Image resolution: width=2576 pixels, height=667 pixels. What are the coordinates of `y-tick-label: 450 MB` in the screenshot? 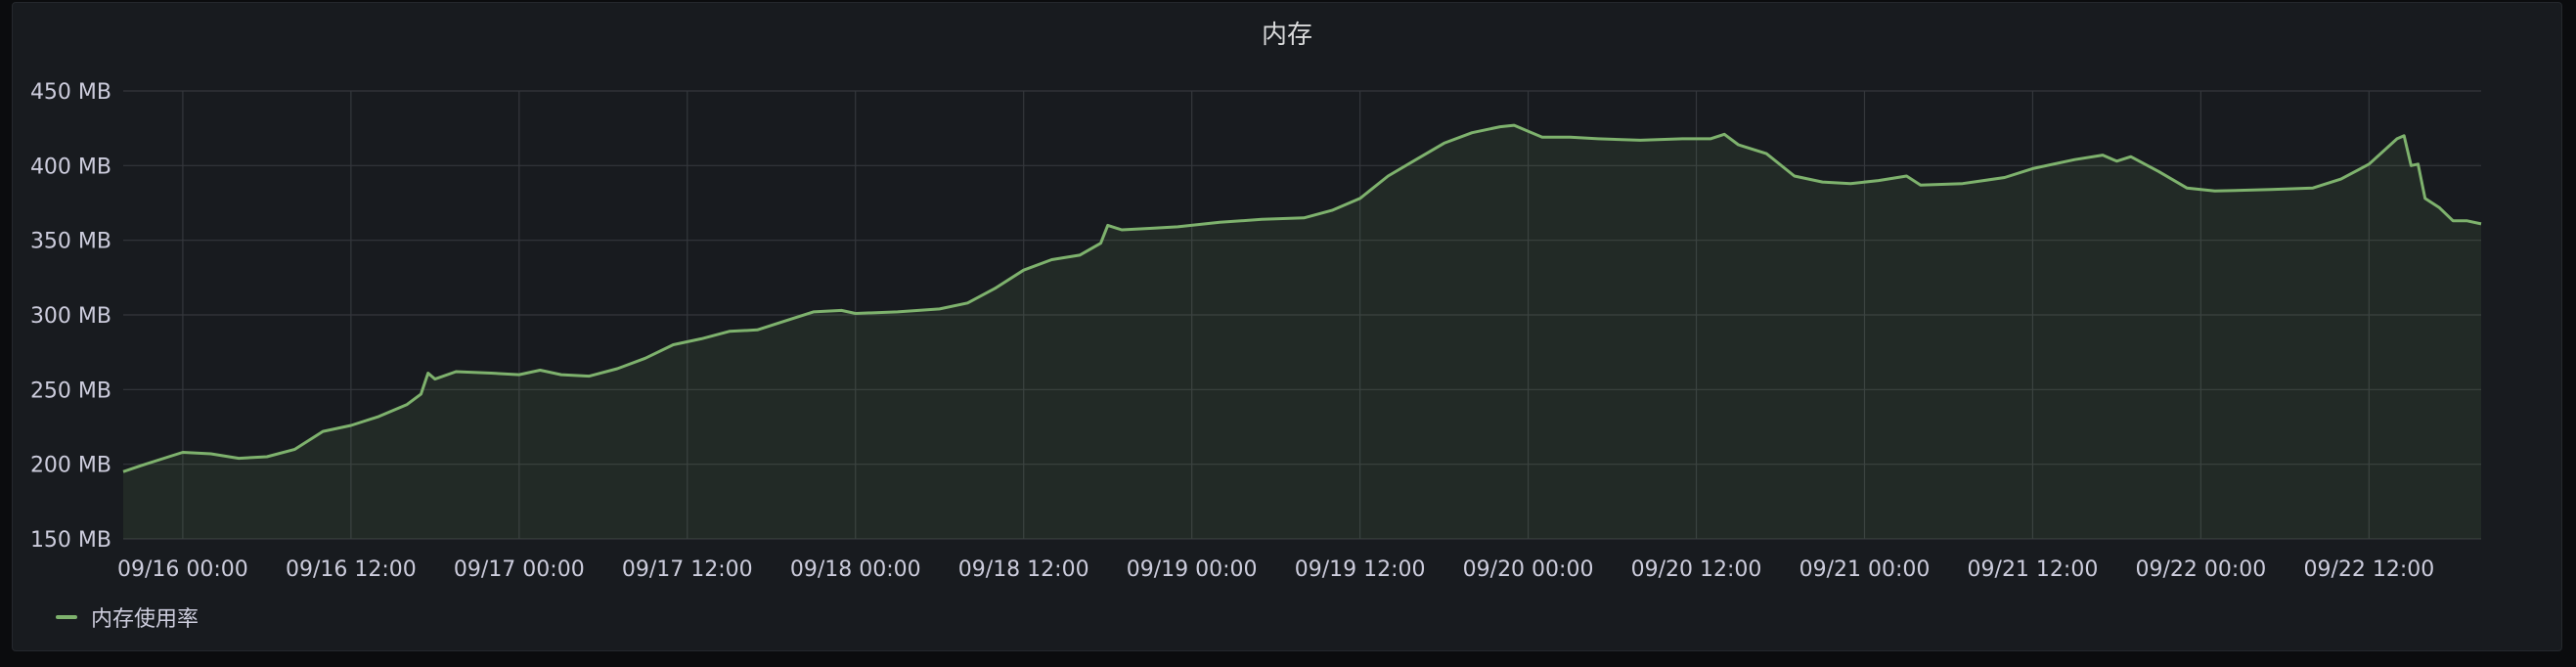 It's located at (70, 92).